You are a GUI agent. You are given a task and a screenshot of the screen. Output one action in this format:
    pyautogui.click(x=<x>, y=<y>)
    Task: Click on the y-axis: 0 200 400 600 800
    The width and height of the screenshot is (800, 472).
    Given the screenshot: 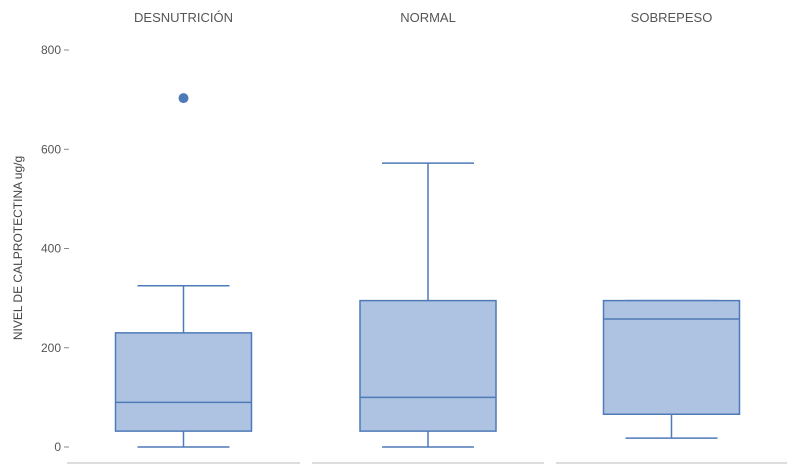 What is the action you would take?
    pyautogui.click(x=55, y=248)
    